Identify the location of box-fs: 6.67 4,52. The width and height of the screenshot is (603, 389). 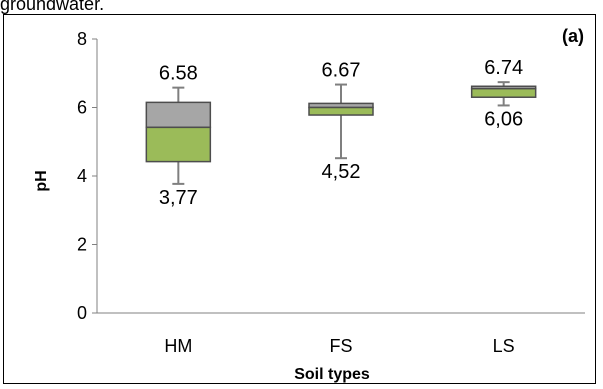
(341, 121).